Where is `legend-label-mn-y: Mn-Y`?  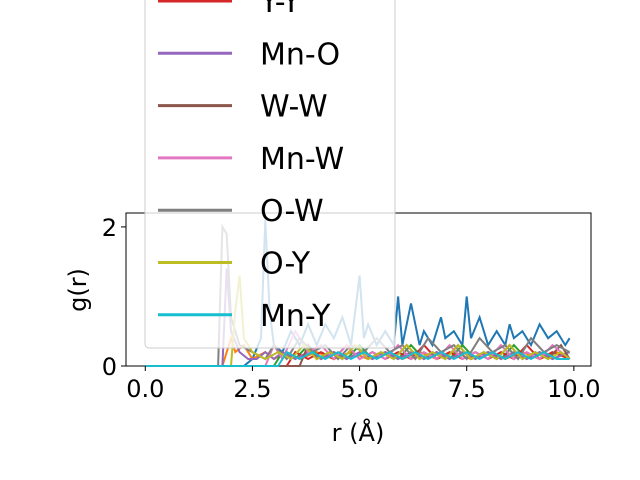 legend-label-mn-y: Mn-Y is located at coordinates (295, 316).